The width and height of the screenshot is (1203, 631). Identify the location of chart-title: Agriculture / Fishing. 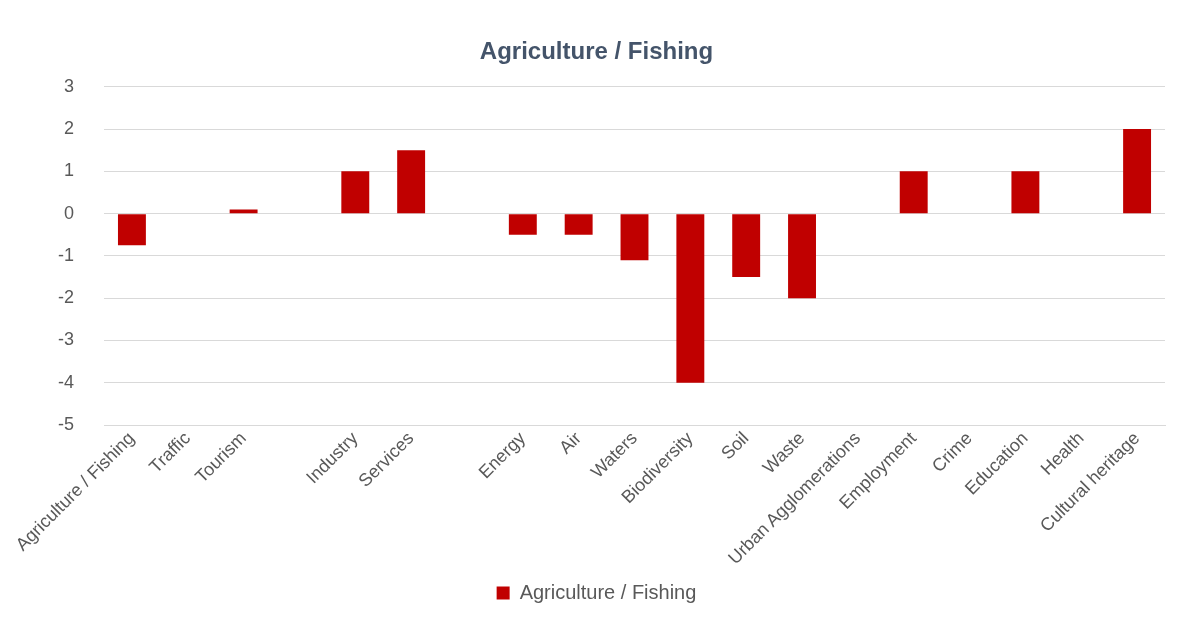
(596, 51).